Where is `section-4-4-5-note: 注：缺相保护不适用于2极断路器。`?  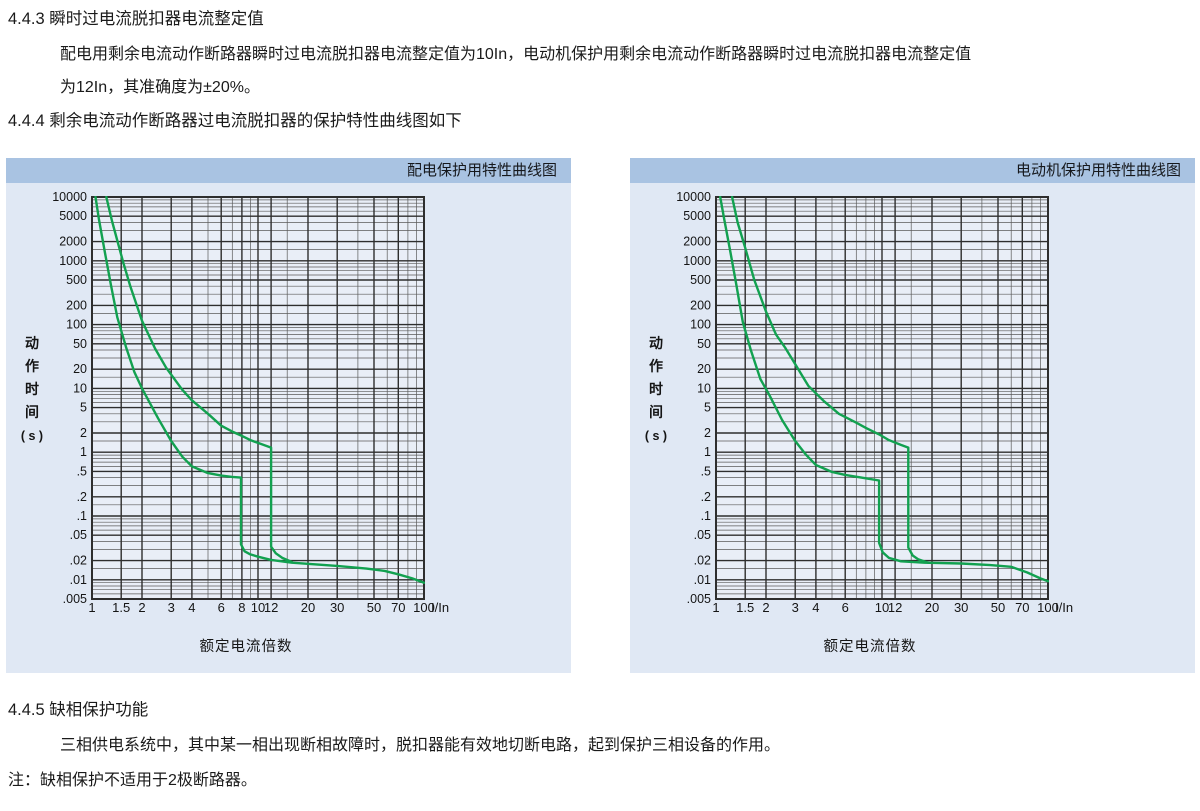
section-4-4-5-note: 注：缺相保护不适用于2极断路器。 is located at coordinates (132, 780).